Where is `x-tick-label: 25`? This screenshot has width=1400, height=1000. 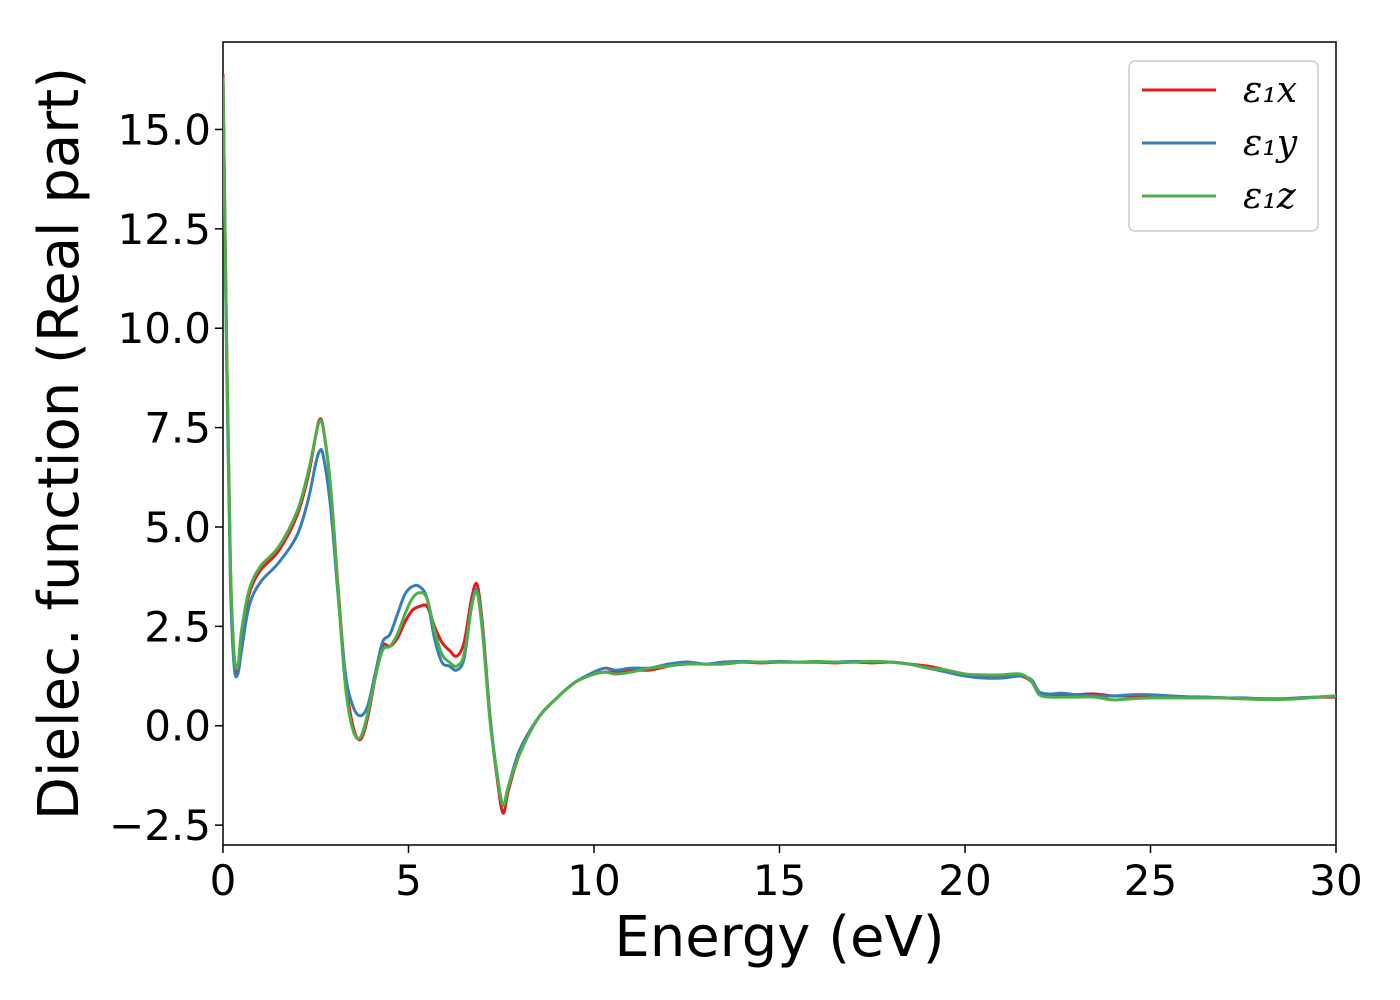 x-tick-label: 25 is located at coordinates (1150, 880).